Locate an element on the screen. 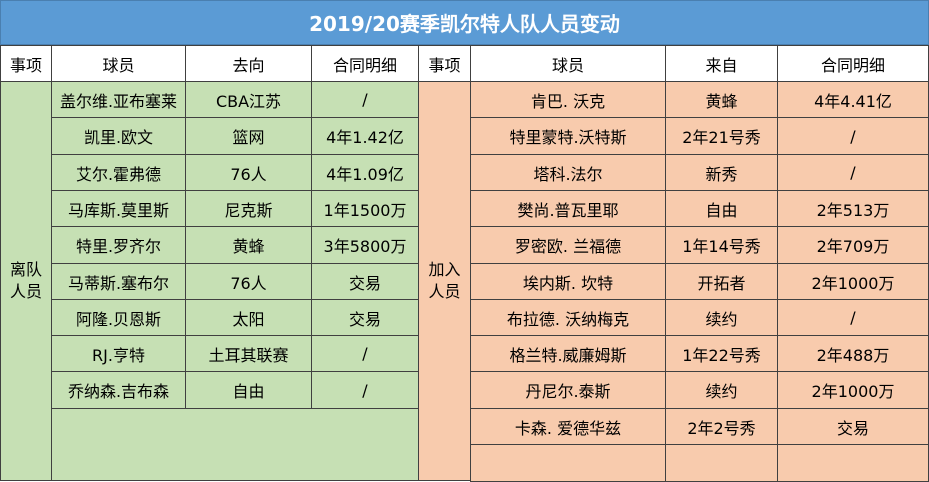  header-right-player: 球员 is located at coordinates (568, 63).